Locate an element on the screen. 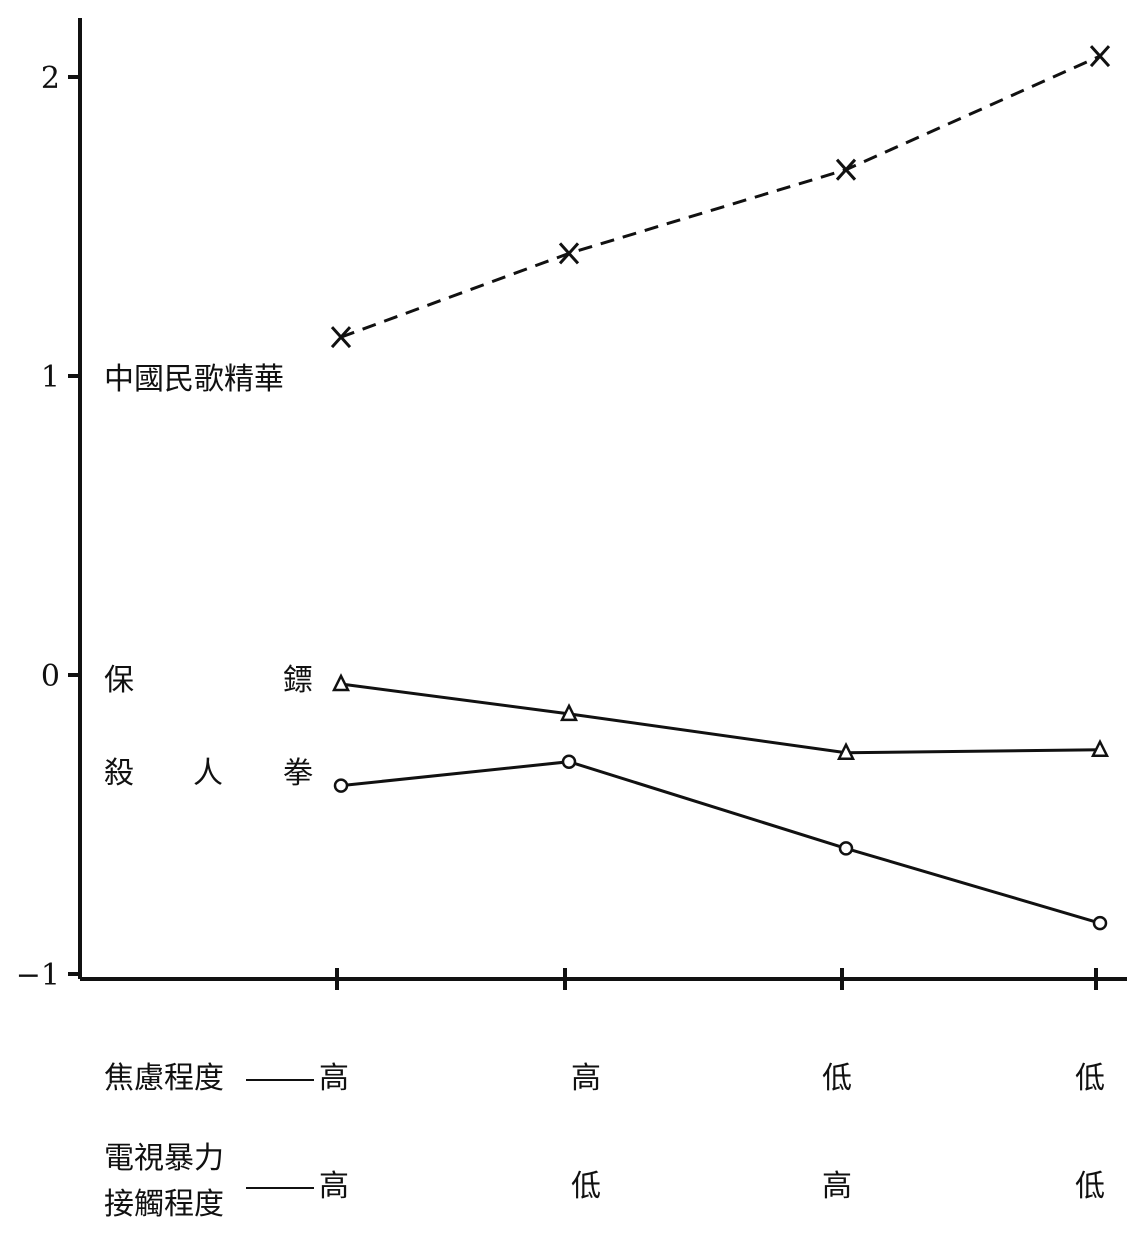 This screenshot has height=1233, width=1127. row1-separator is located at coordinates (280, 1080).